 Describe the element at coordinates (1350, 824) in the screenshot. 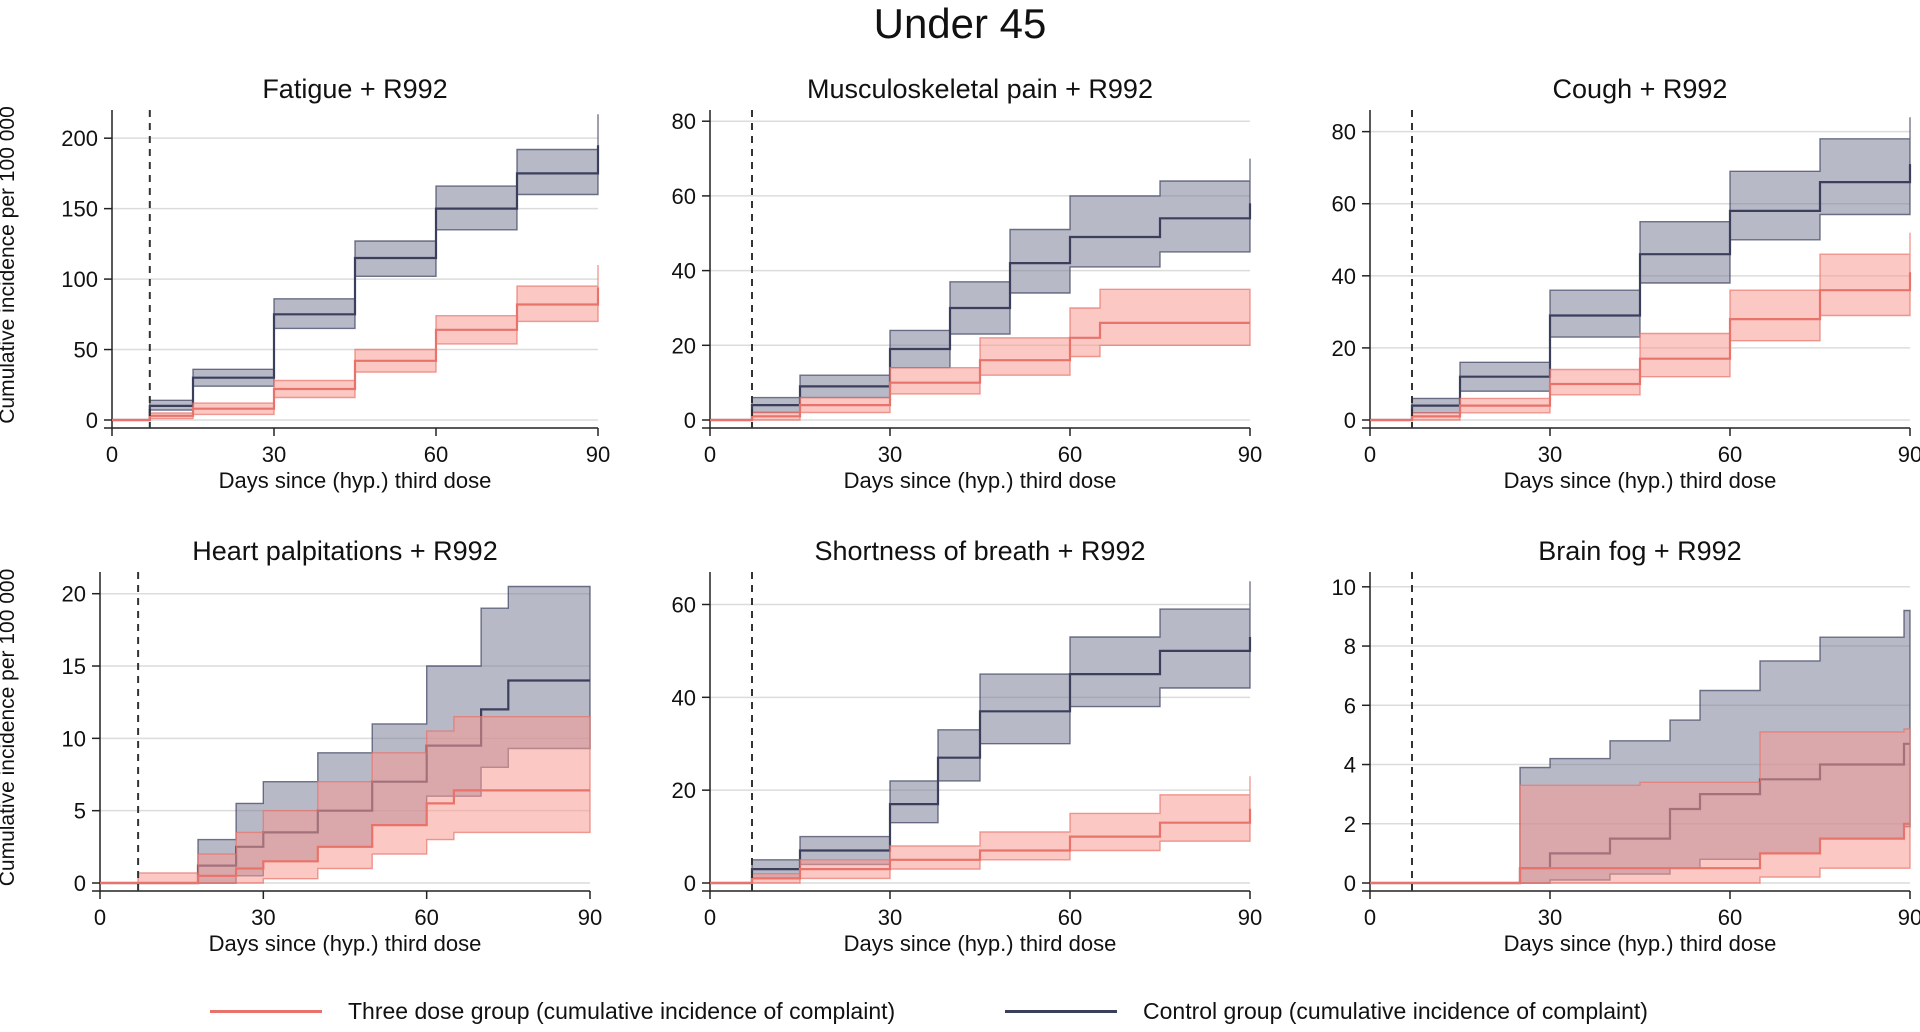

I see `y-tick-label: 2` at that location.